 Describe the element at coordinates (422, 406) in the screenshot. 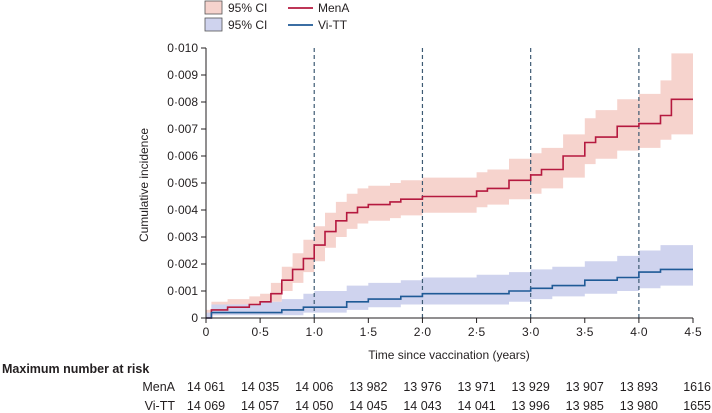

I see `risk-cell-vitt: 14 043` at that location.